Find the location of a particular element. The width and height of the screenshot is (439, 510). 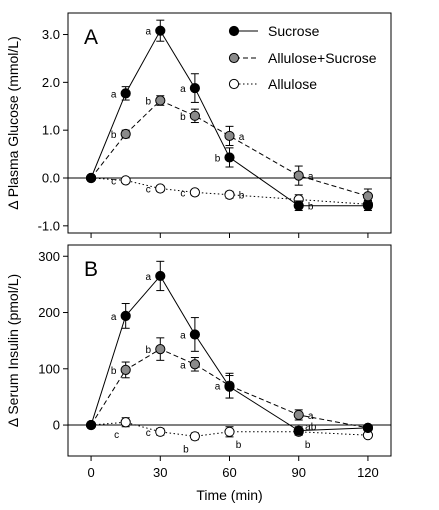

x-axis-title: Time (min) is located at coordinates (229, 495).